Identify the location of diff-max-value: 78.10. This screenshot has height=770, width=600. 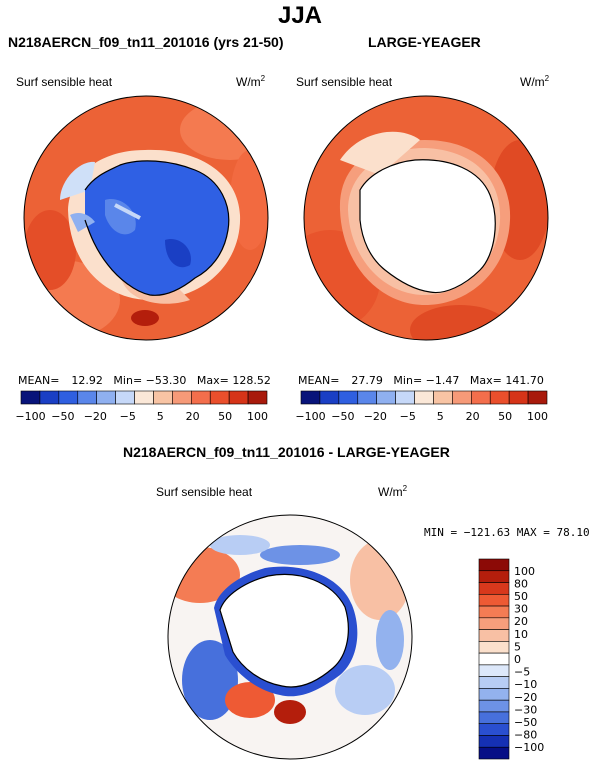
(573, 532).